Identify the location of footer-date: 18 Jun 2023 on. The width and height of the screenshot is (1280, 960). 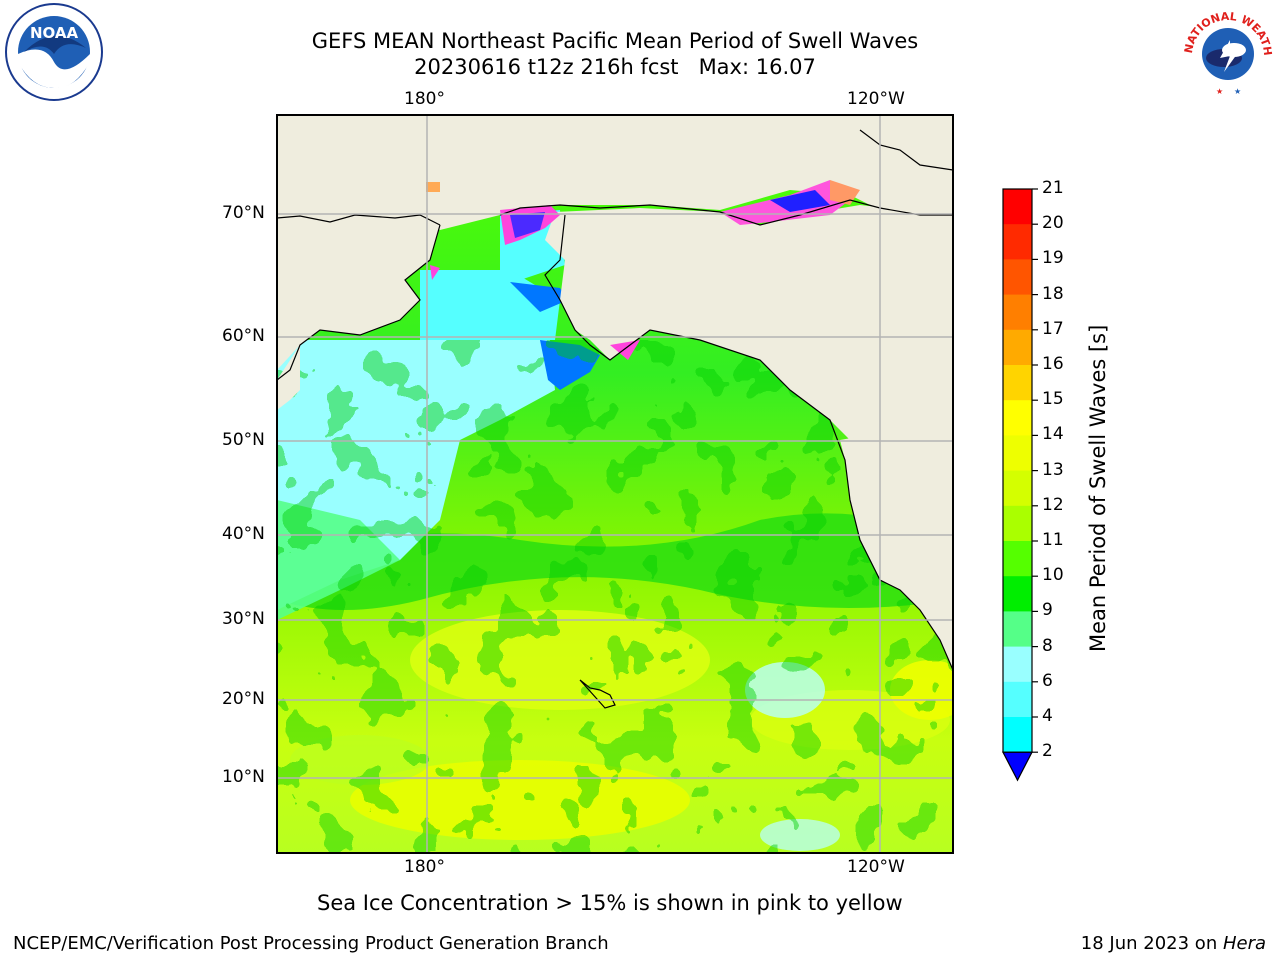
(1151, 943).